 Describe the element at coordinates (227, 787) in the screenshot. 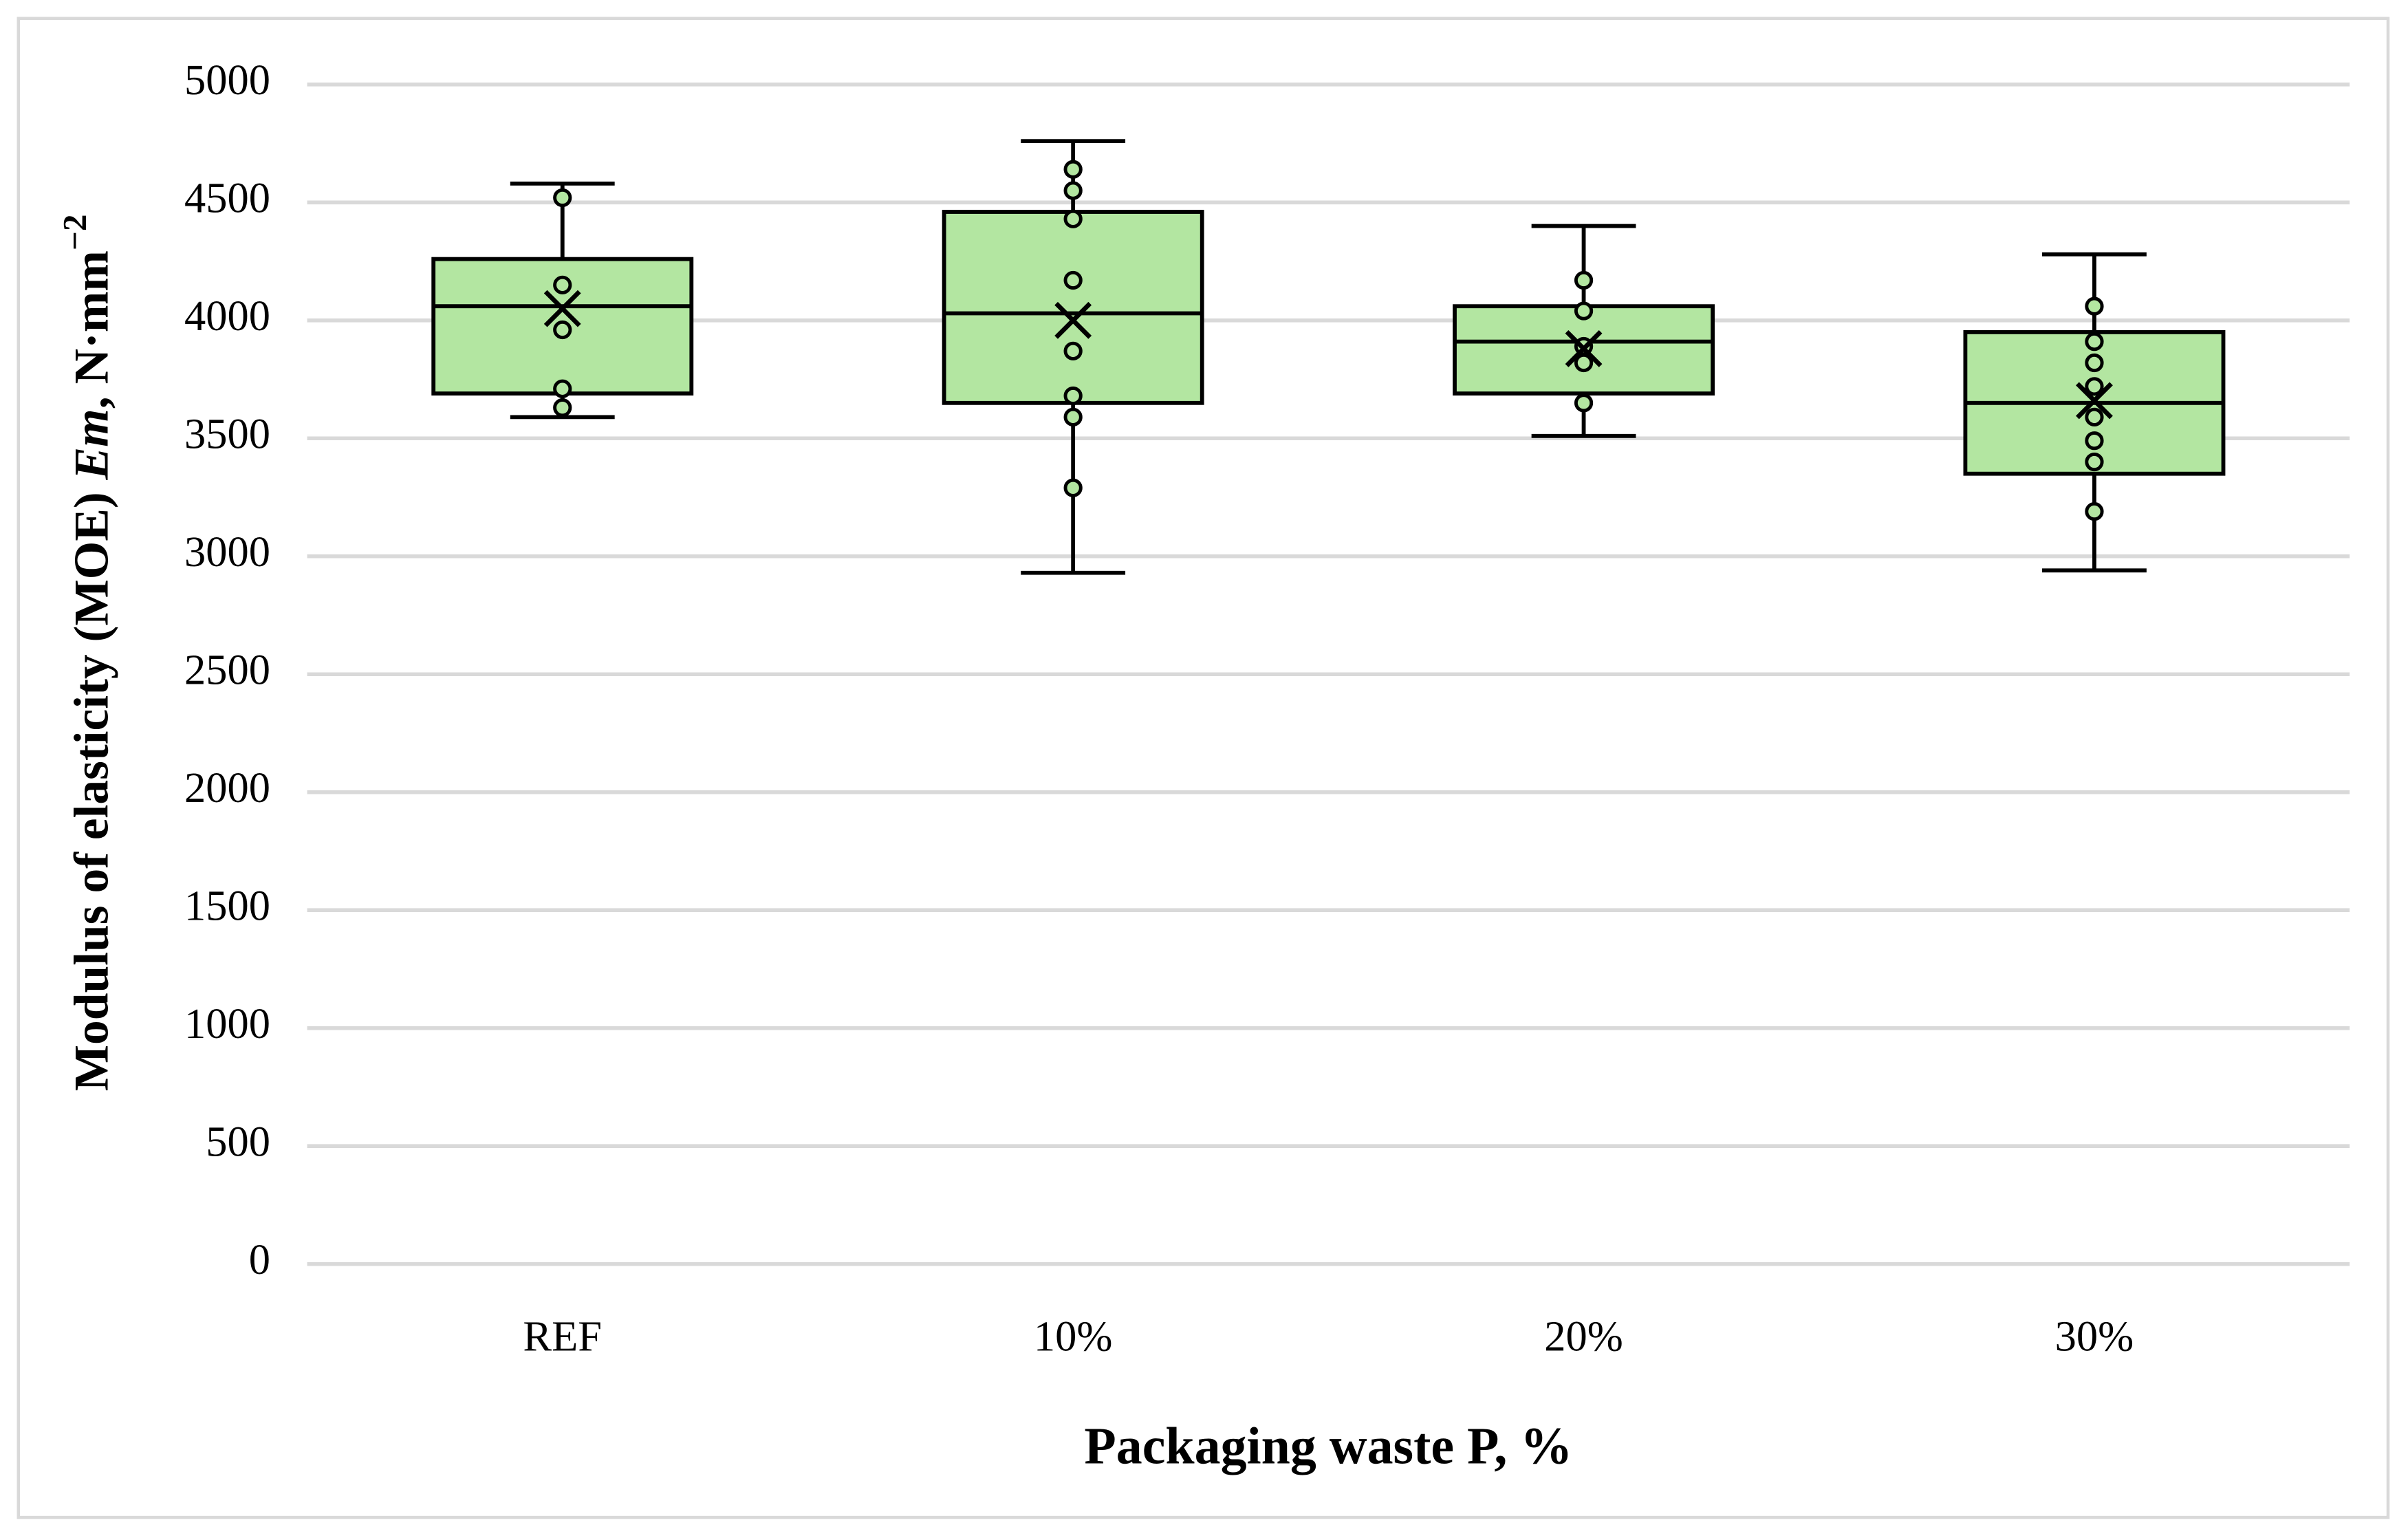

I see `y-tick-label: 2000` at that location.